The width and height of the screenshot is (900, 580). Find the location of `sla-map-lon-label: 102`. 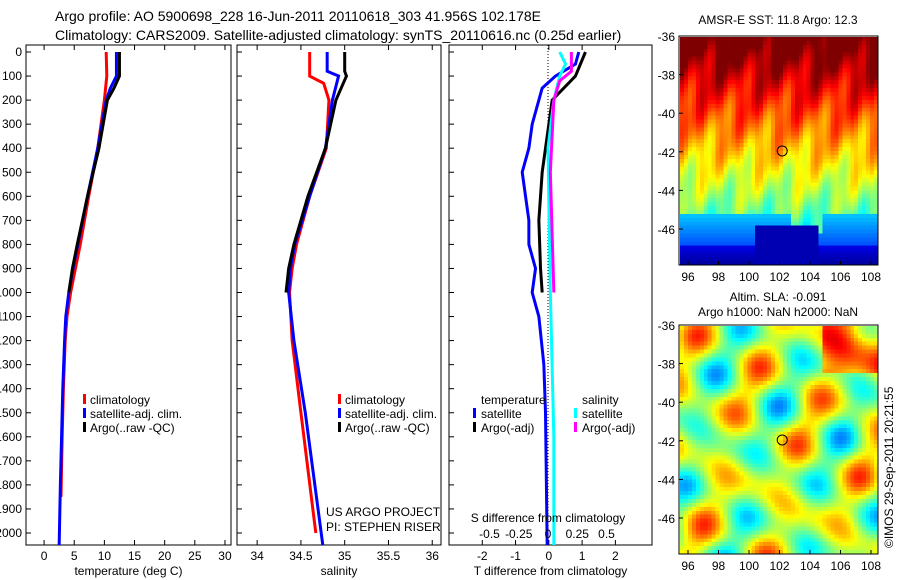

sla-map-lon-label: 102 is located at coordinates (779, 566).